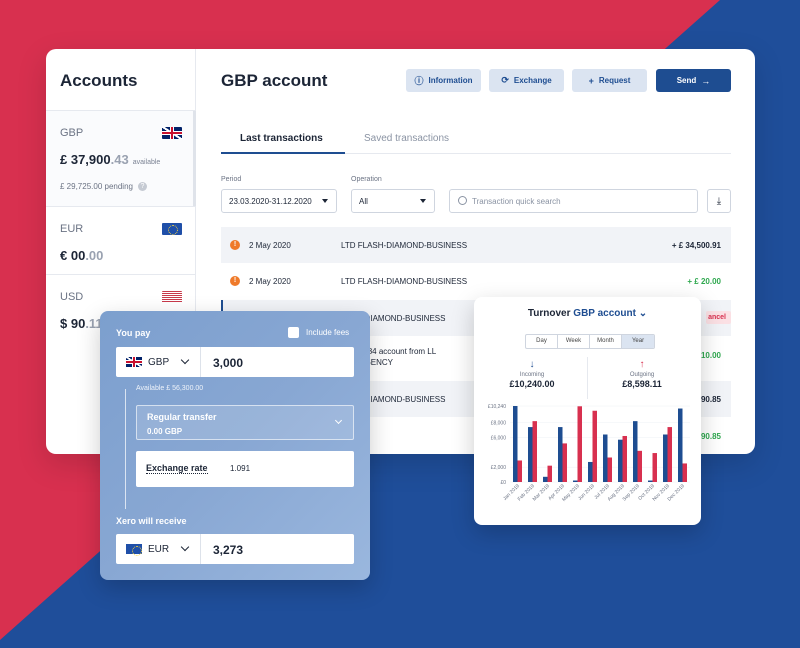 The height and width of the screenshot is (648, 800). Describe the element at coordinates (586, 492) in the screenshot. I see `x-tick-label: Jun 2019` at that location.